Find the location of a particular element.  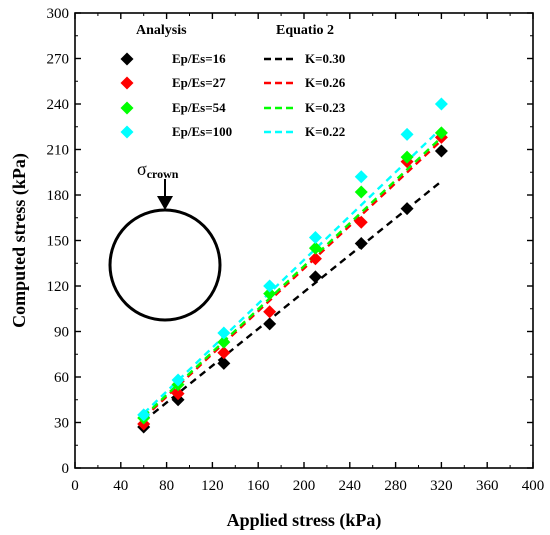

y-tick-label: 300 is located at coordinates (58, 14).